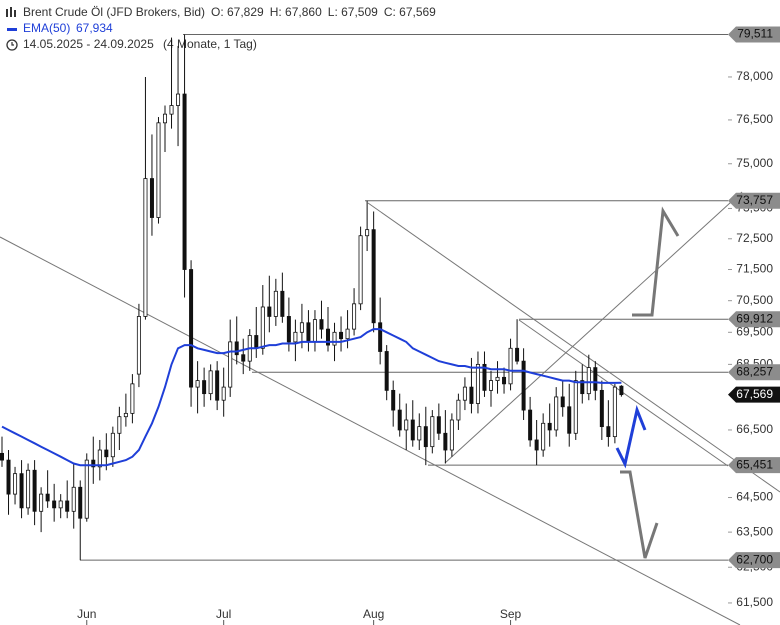  I want to click on y-tick-label: 63,500, so click(754, 531).